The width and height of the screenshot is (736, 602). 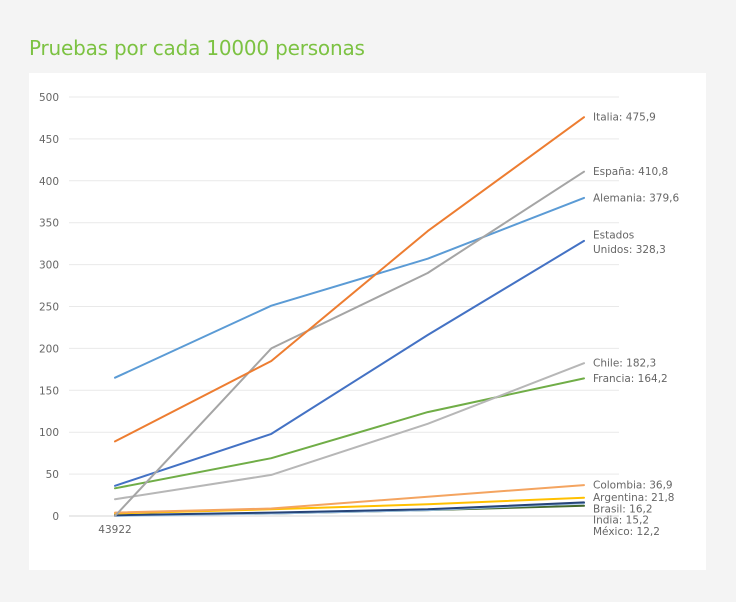 I want to click on y-tick-label: 200, so click(x=49, y=349).